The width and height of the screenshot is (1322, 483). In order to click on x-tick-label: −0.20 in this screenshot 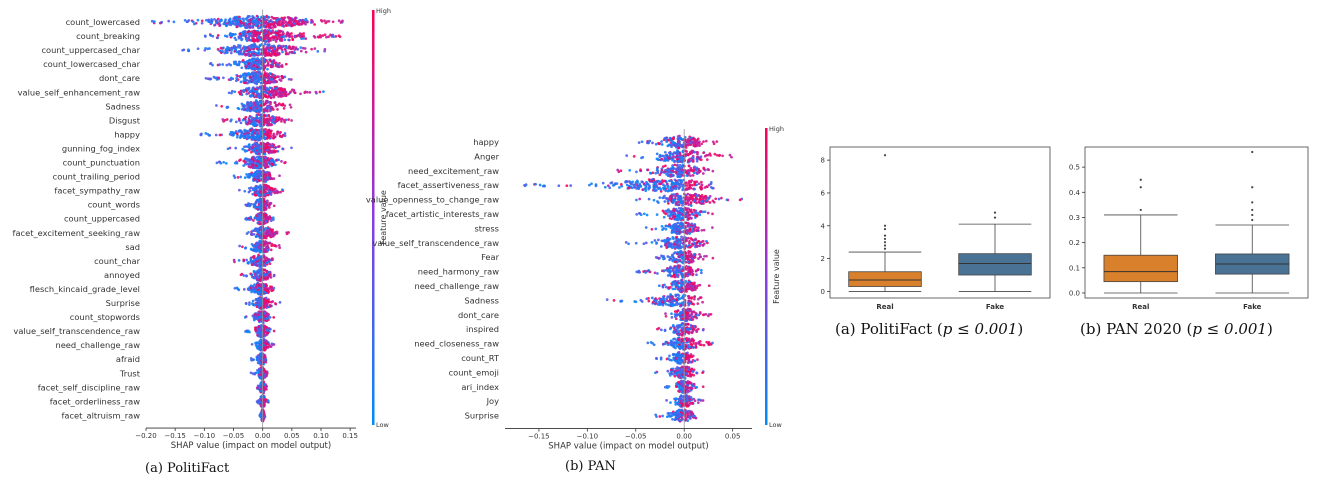, I will do `click(145, 436)`.